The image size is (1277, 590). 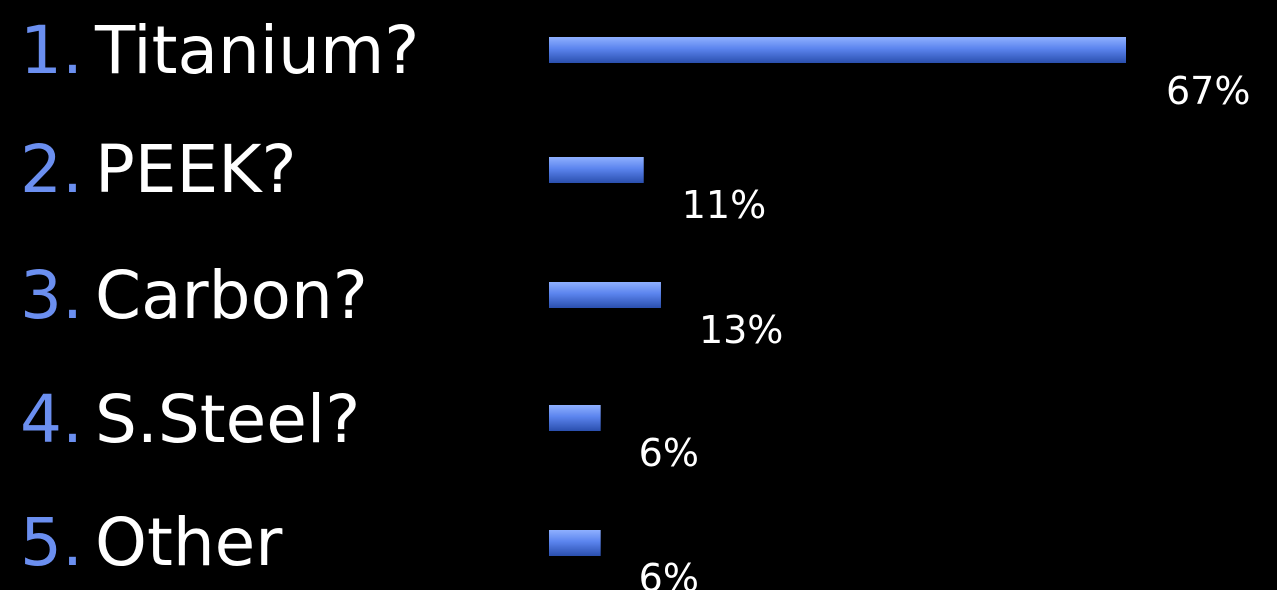 What do you see at coordinates (724, 205) in the screenshot?
I see `value-label: 11%` at bounding box center [724, 205].